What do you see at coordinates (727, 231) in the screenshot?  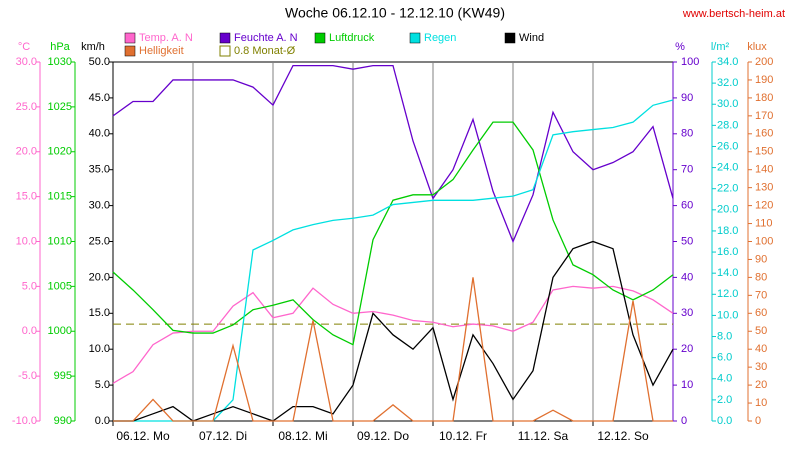 I see `y-tick-label: 18.0` at bounding box center [727, 231].